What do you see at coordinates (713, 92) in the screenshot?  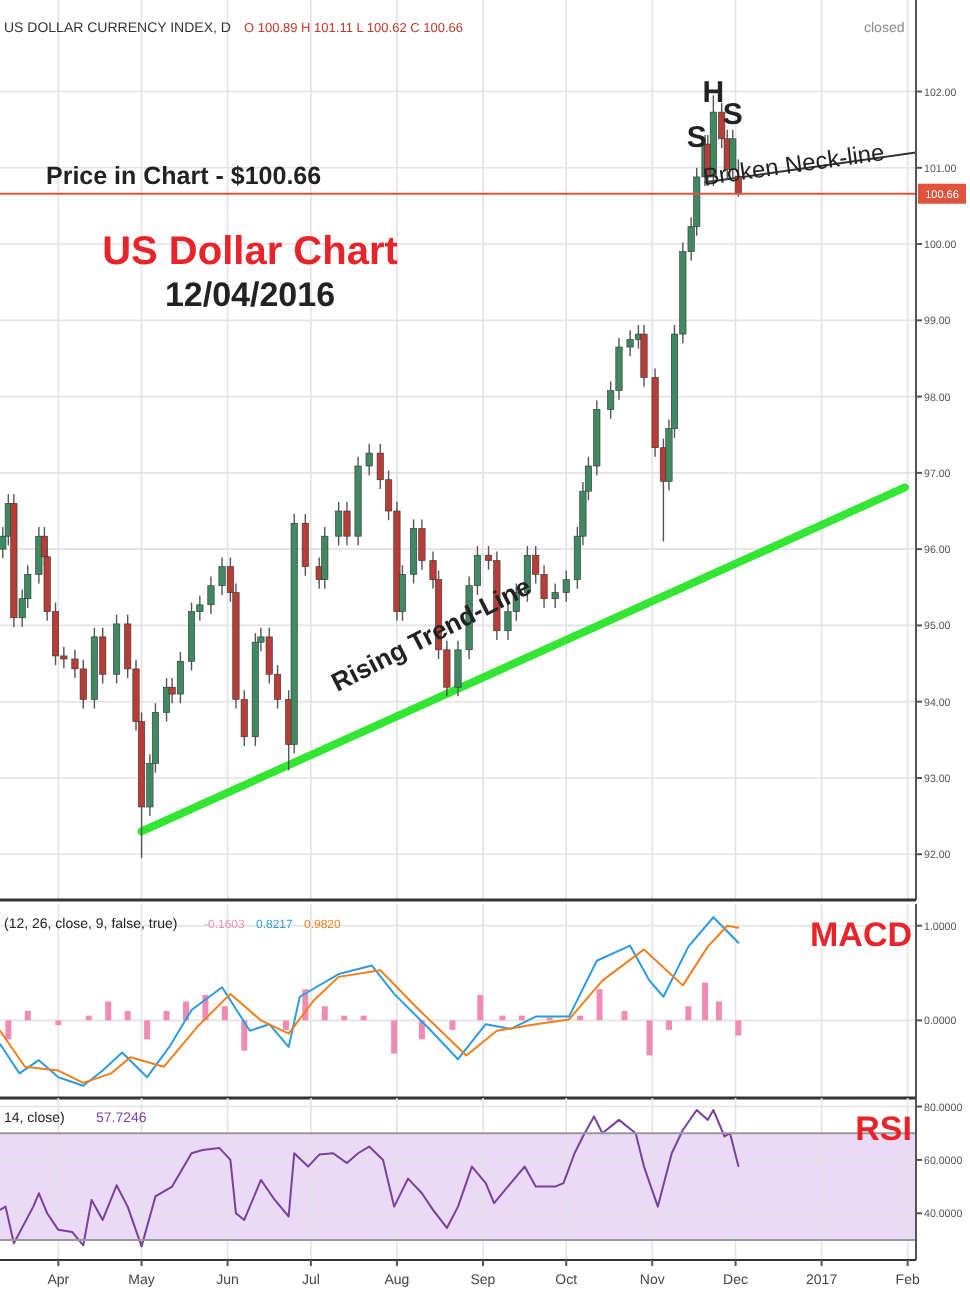 I see `annotation: H` at bounding box center [713, 92].